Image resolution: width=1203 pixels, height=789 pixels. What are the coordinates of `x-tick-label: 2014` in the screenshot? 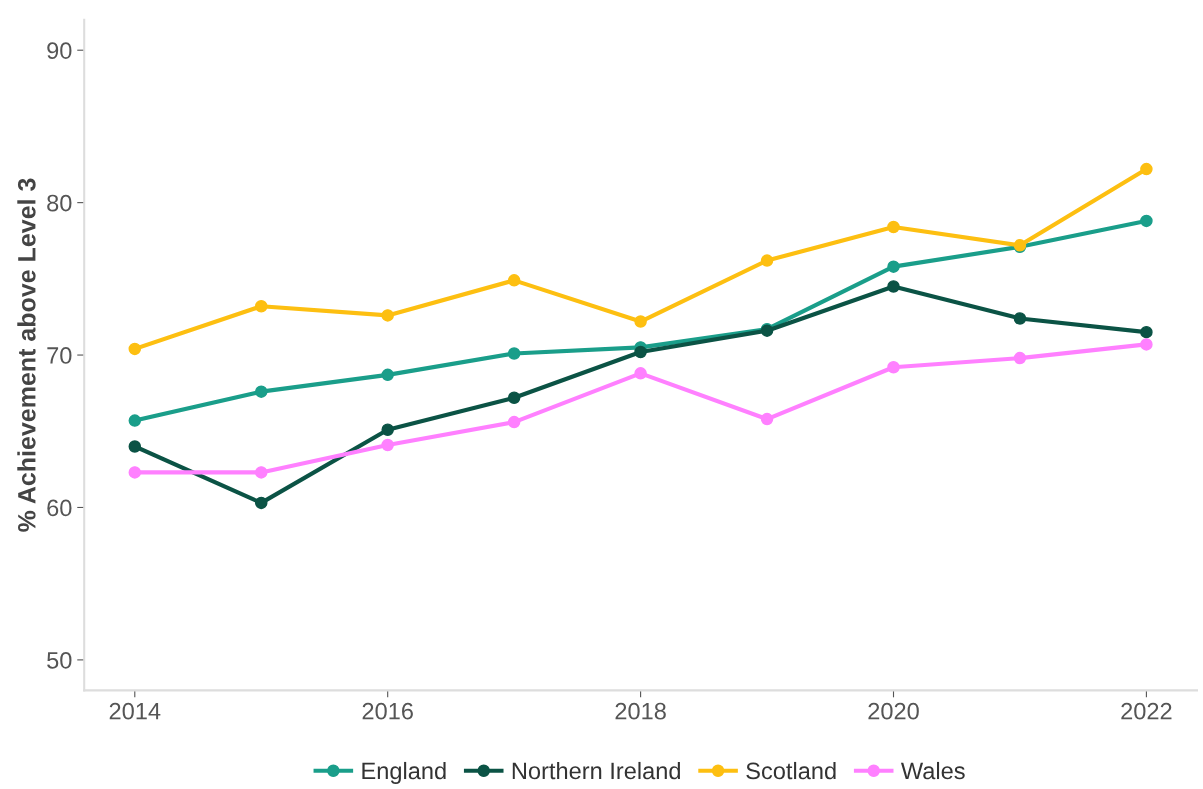 It's located at (135, 711).